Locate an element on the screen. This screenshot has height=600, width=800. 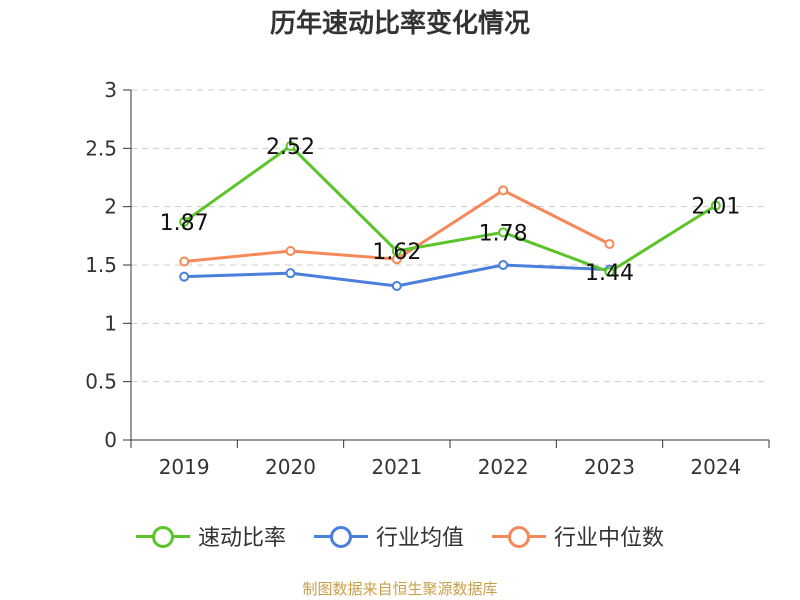
legend-item-industry-median: 行业中位数 is located at coordinates (578, 536).